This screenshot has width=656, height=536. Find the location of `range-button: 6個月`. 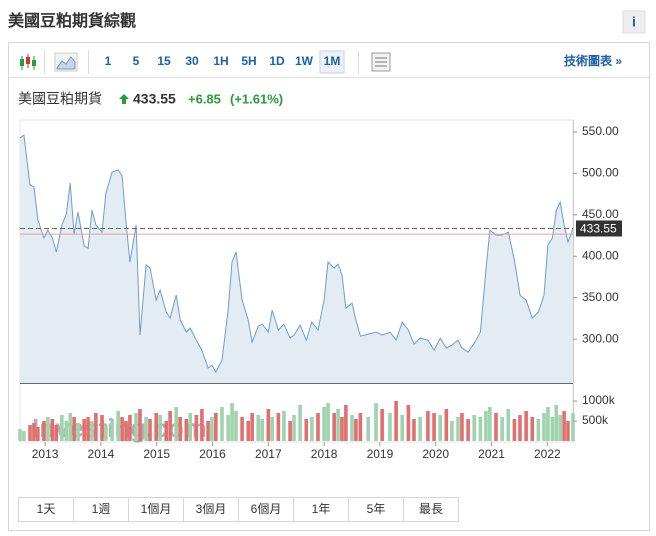

range-button: 6個月 is located at coordinates (266, 509).